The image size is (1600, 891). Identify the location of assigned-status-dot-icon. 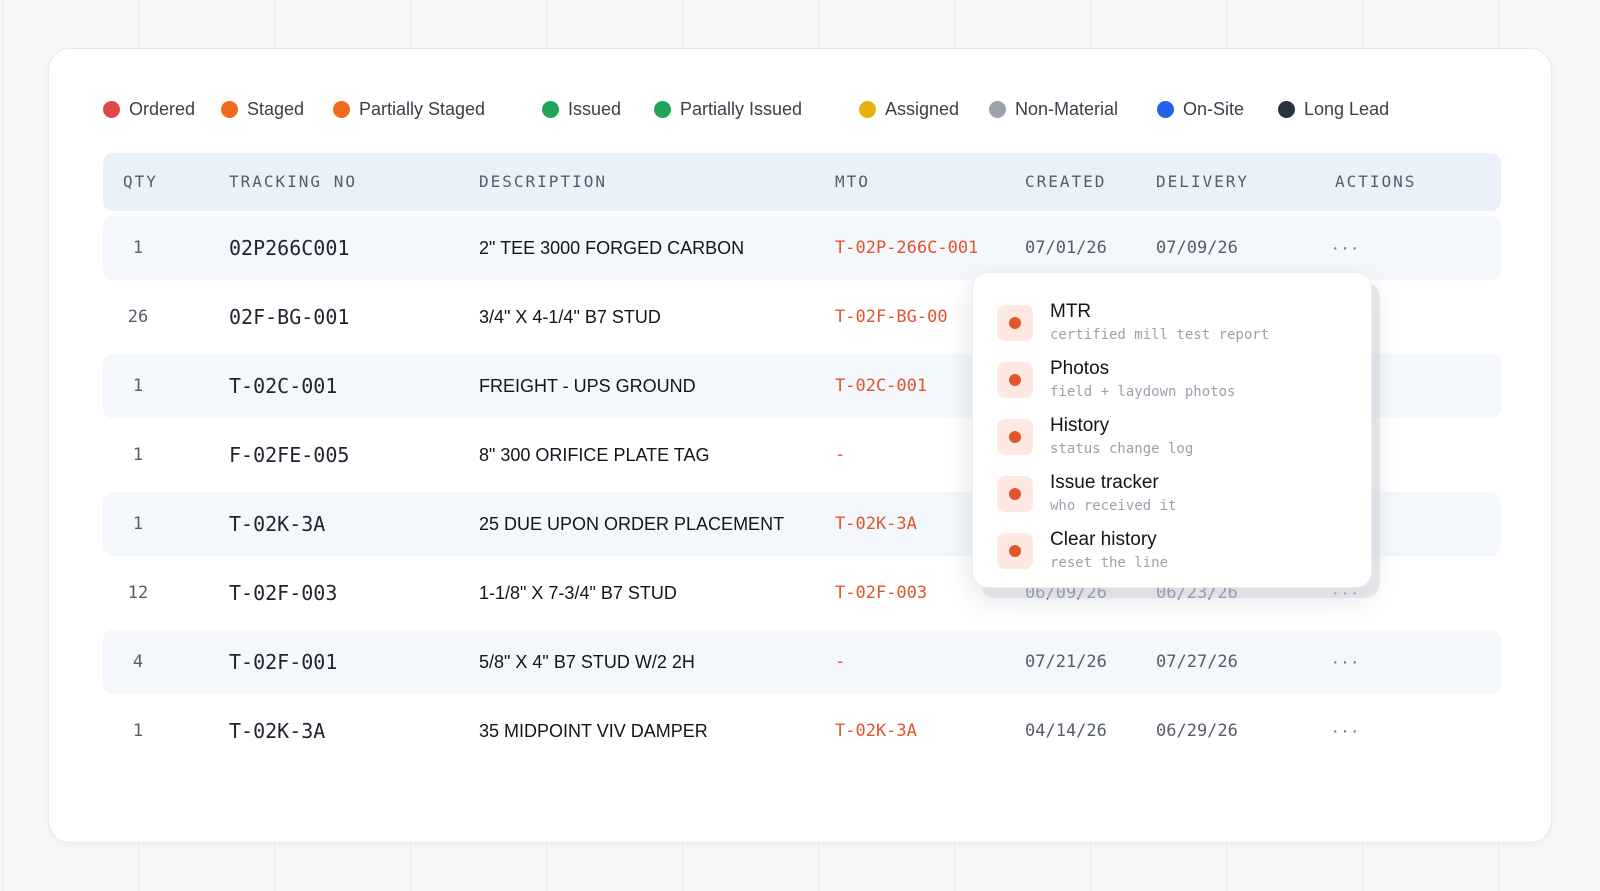
(867, 109).